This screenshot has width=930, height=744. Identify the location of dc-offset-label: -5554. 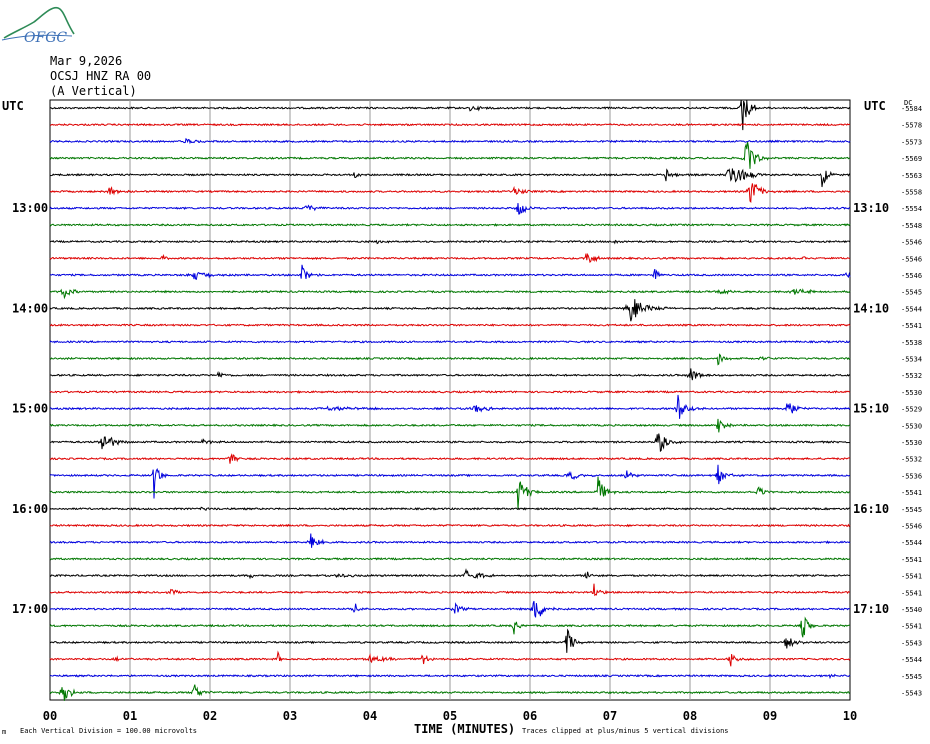
(911, 209).